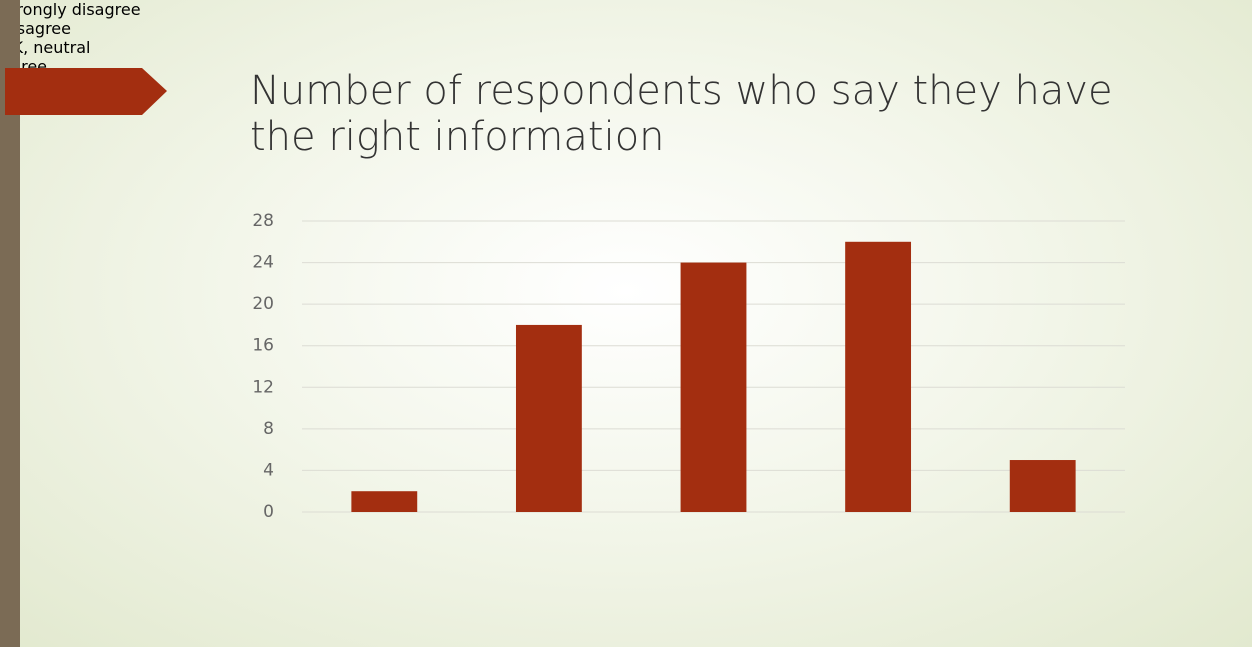  Describe the element at coordinates (268, 512) in the screenshot. I see `y-tick-label: 0` at that location.